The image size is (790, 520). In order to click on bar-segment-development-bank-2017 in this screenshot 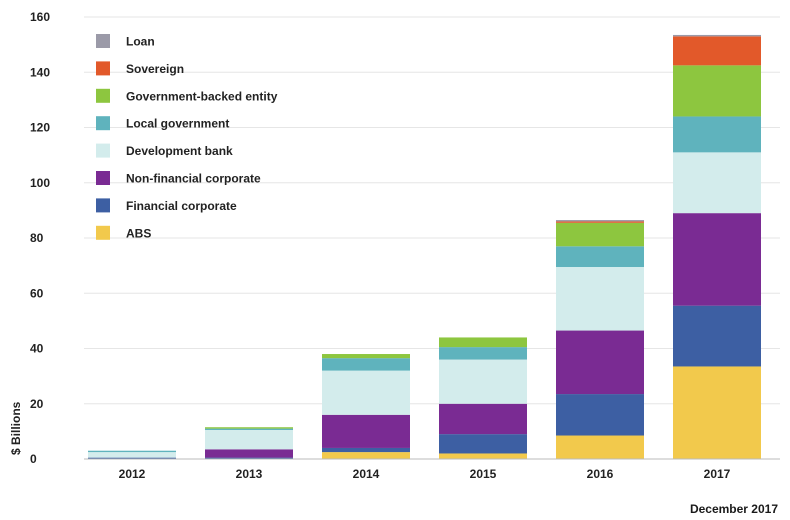, I will do `click(717, 183)`.